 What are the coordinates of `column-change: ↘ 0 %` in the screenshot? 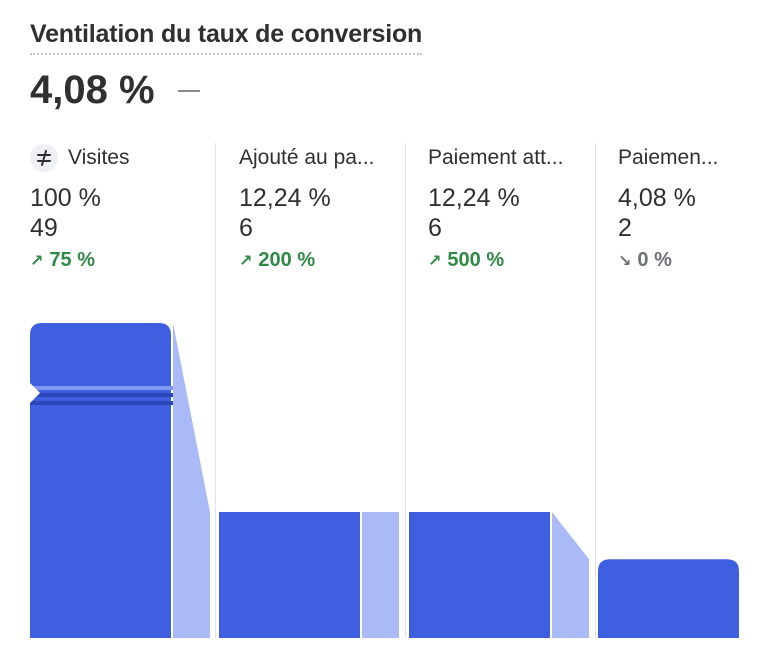 It's located at (690, 260).